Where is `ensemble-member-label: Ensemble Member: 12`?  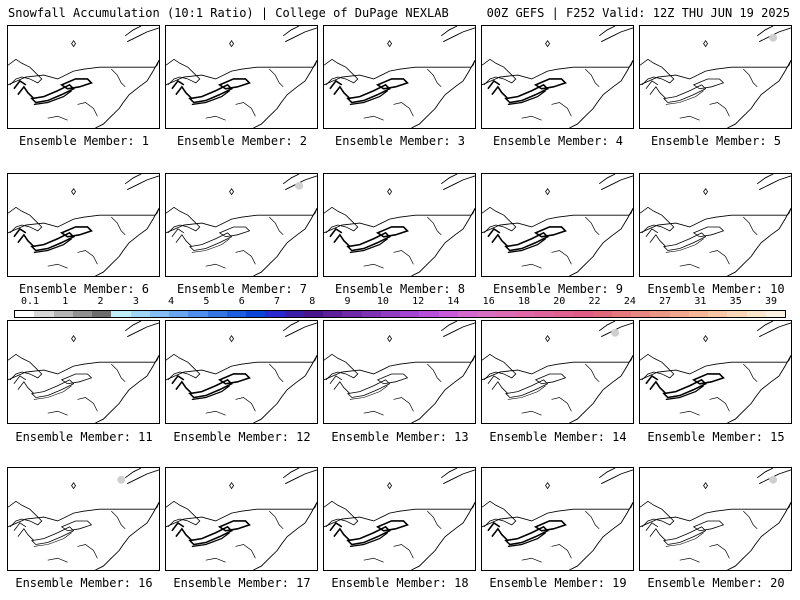 ensemble-member-label: Ensemble Member: 12 is located at coordinates (242, 437).